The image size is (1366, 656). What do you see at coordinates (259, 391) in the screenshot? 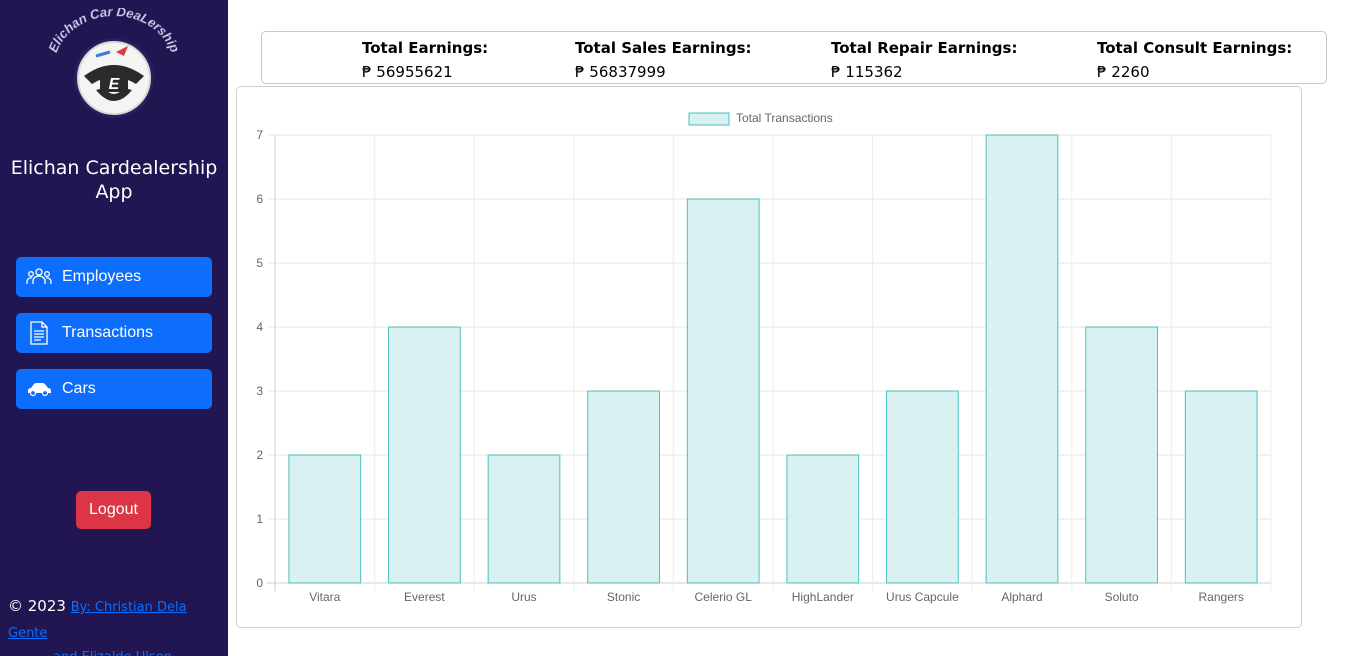
I see `y-tick-label: 3` at bounding box center [259, 391].